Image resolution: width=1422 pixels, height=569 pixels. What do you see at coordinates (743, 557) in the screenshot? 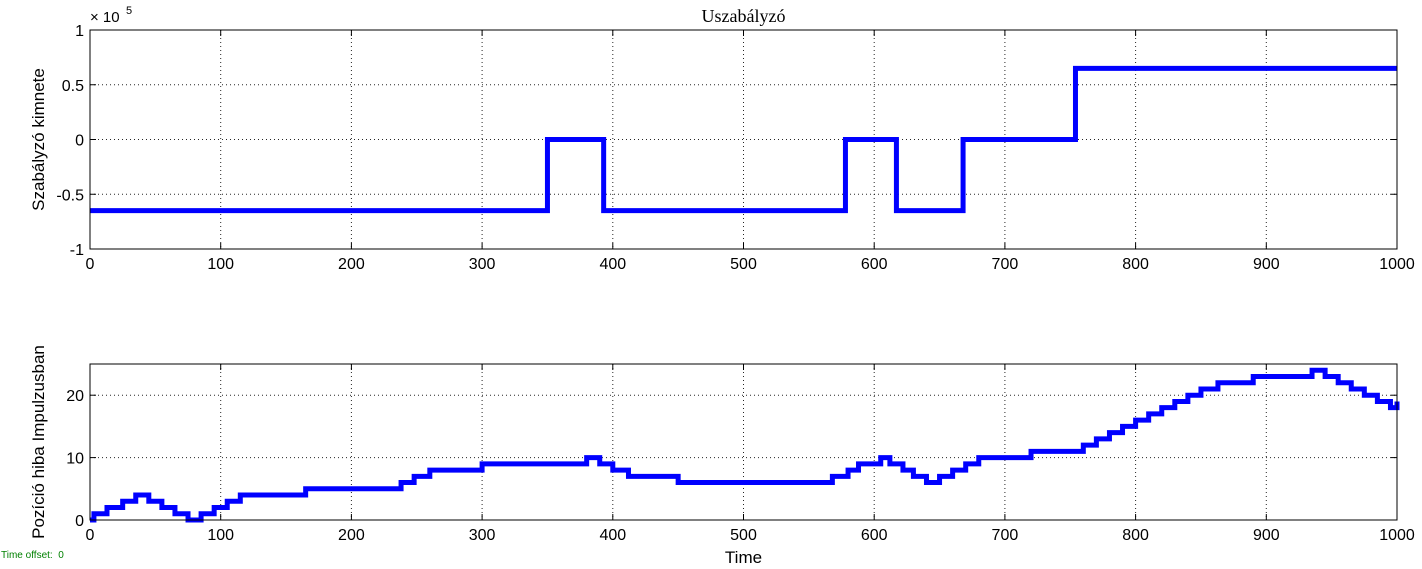
I see `x-axis-label: Time` at bounding box center [743, 557].